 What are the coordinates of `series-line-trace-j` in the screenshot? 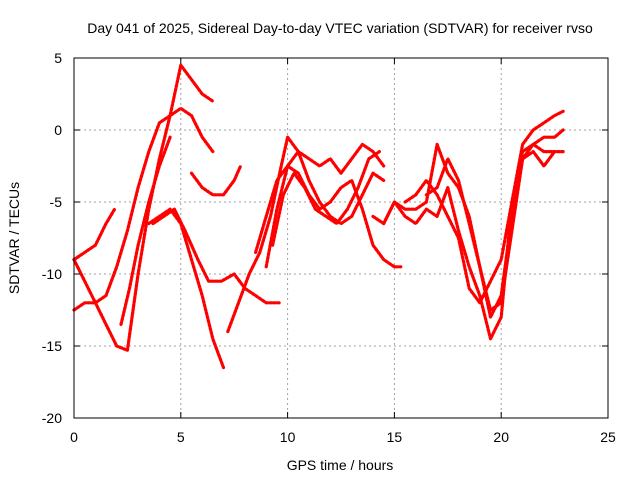 It's located at (325, 205).